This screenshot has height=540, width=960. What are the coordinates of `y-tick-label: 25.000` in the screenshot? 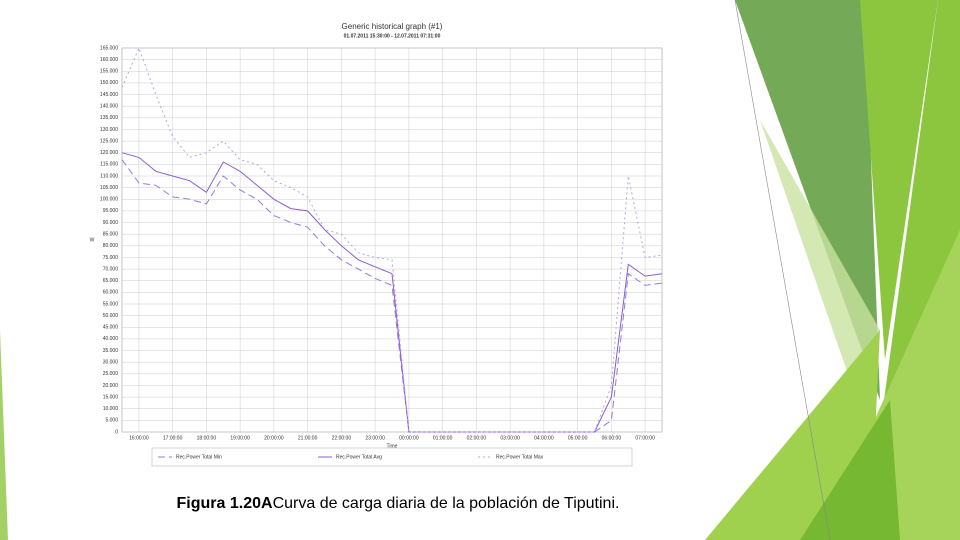 It's located at (111, 374).